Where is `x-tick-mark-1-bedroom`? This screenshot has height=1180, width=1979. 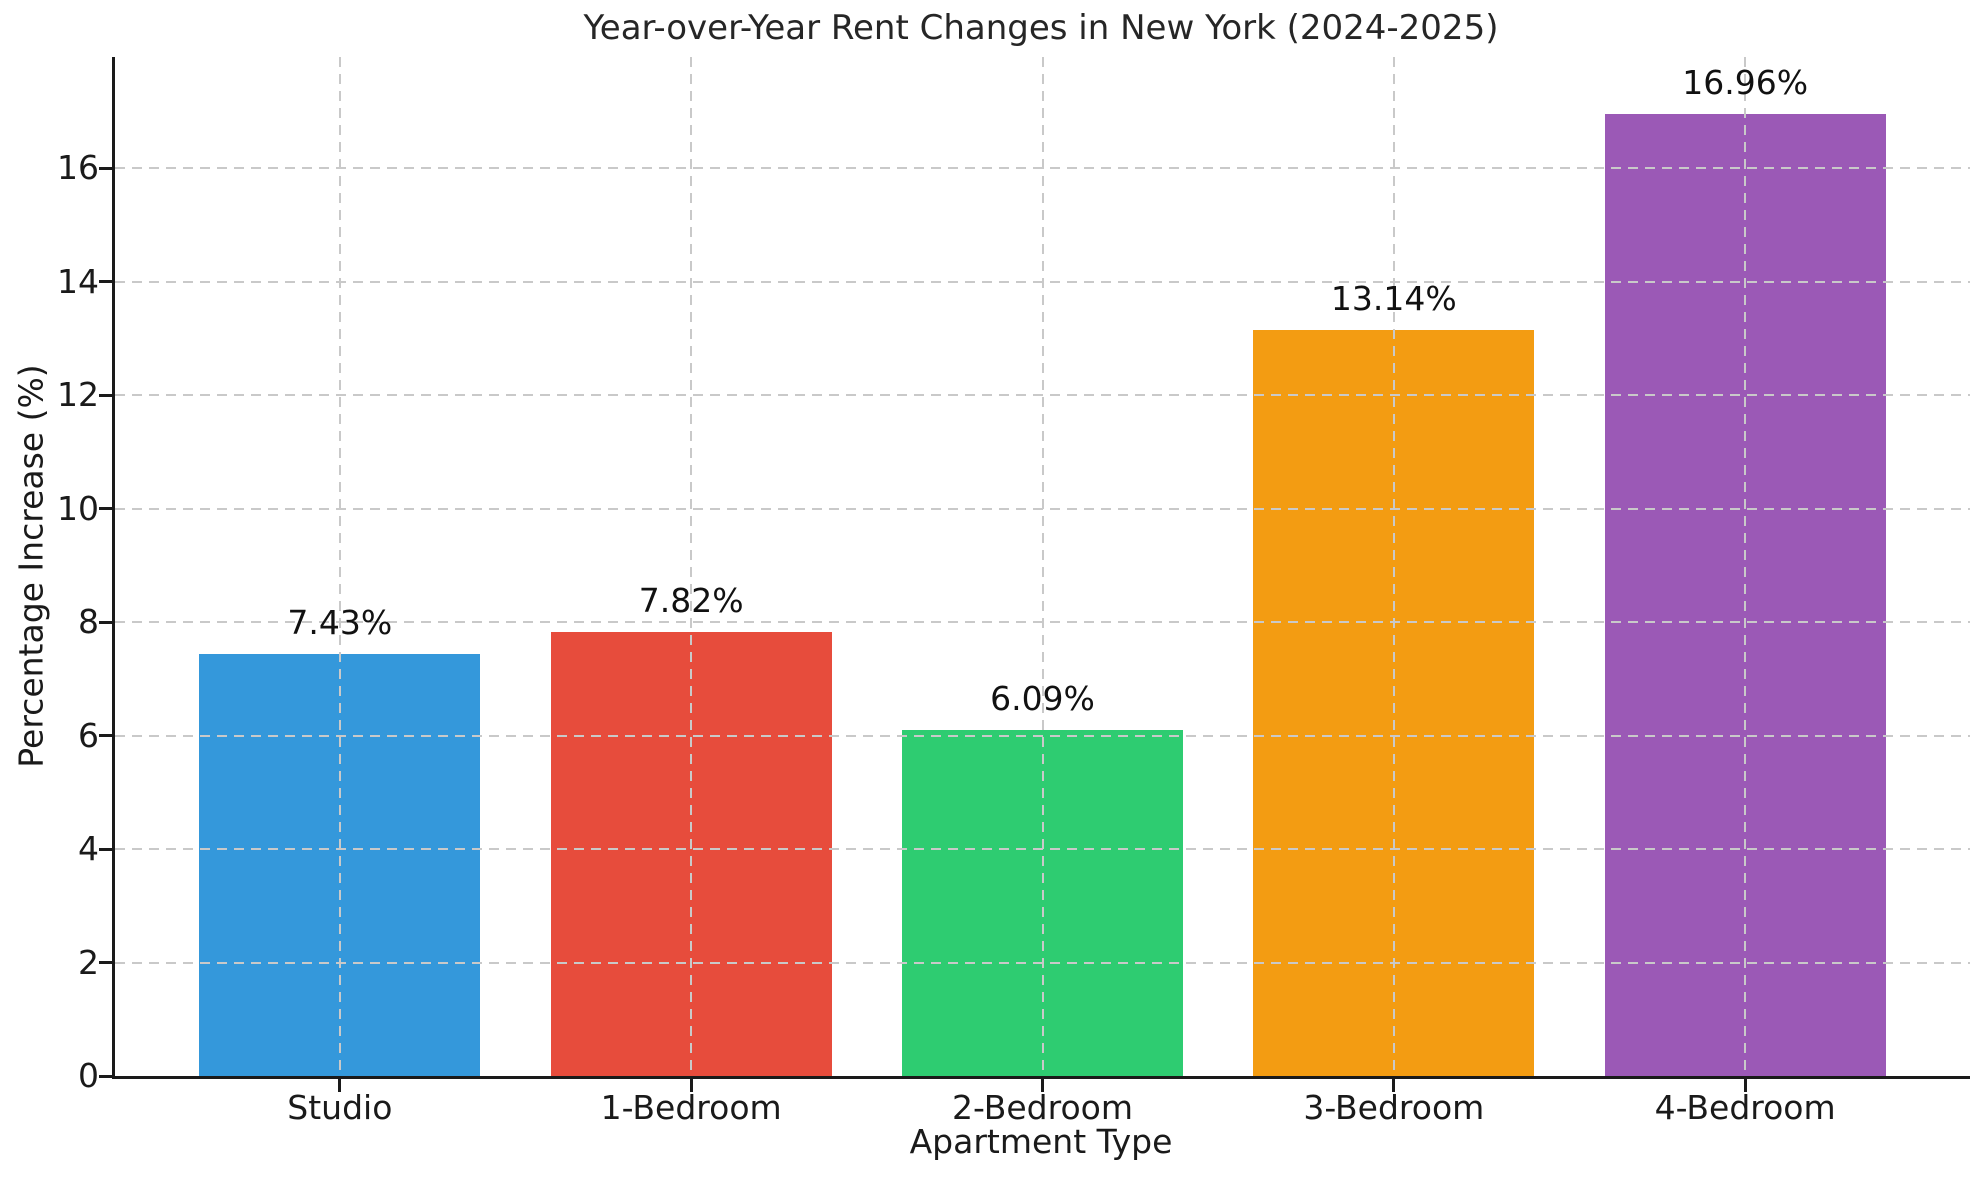 x-tick-mark-1-bedroom is located at coordinates (691, 1085).